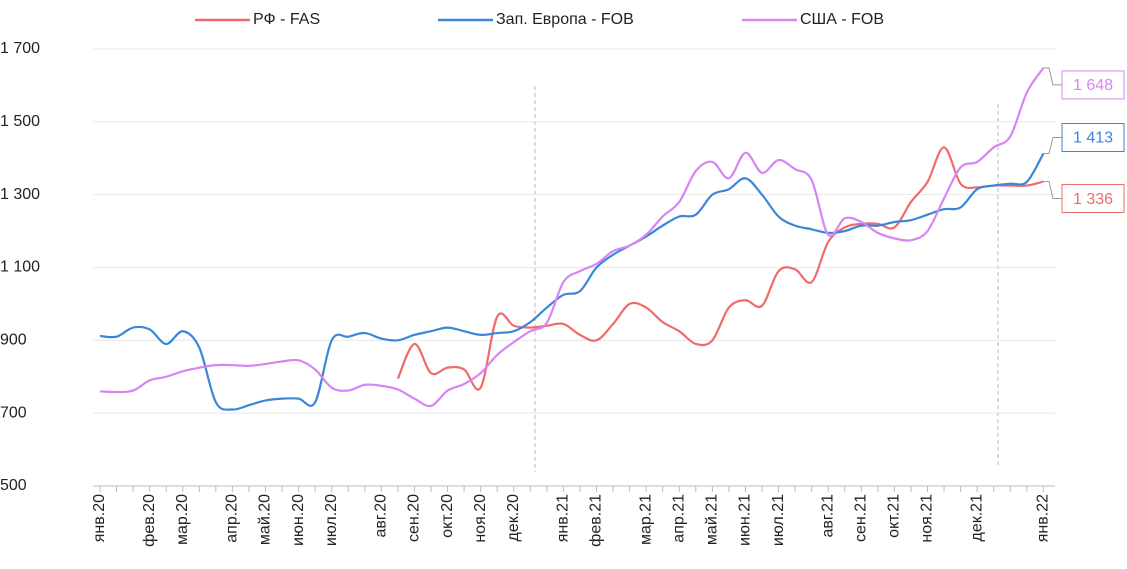 The width and height of the screenshot is (1127, 569). I want to click on x-tick-label: апр.21, so click(678, 518).